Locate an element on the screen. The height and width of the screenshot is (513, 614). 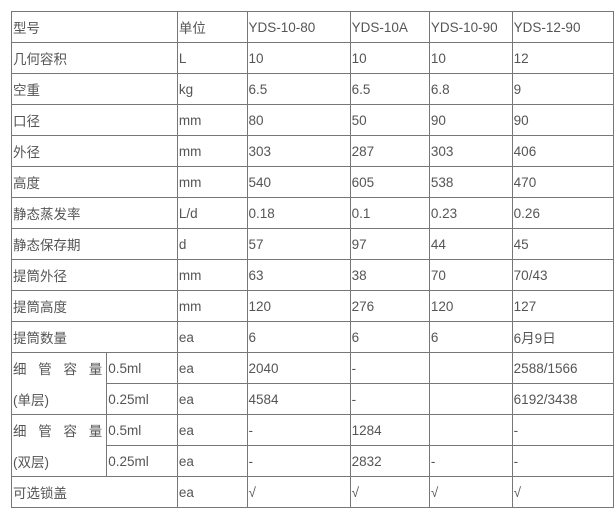
table-cell: 406 is located at coordinates (562, 151).